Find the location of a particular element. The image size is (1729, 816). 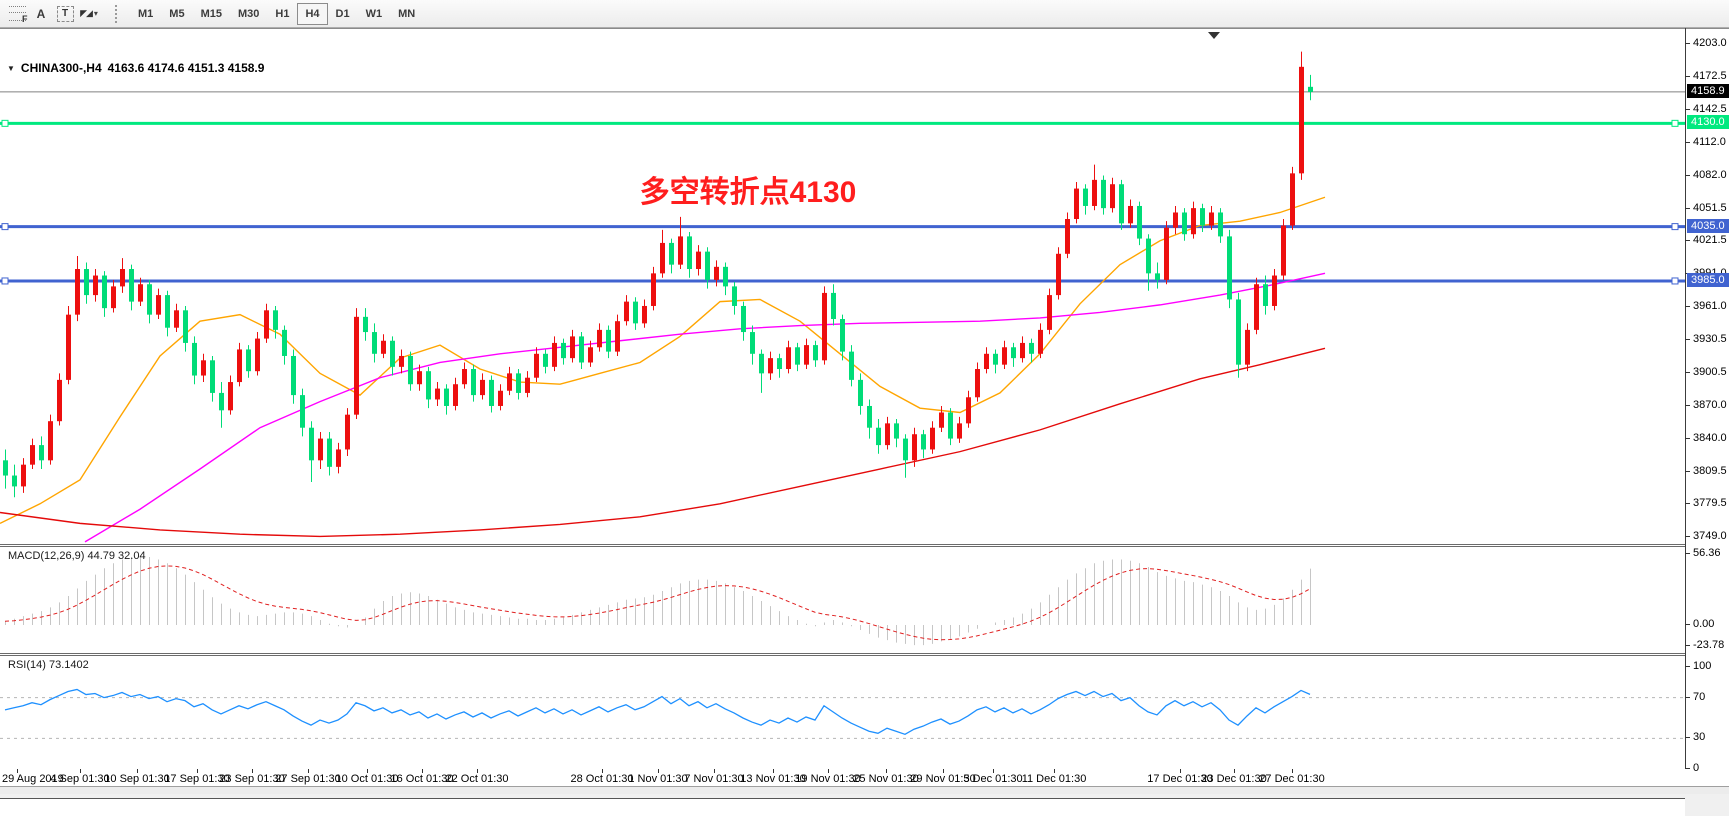

price-tick-label: 4051.5 is located at coordinates (1710, 207).